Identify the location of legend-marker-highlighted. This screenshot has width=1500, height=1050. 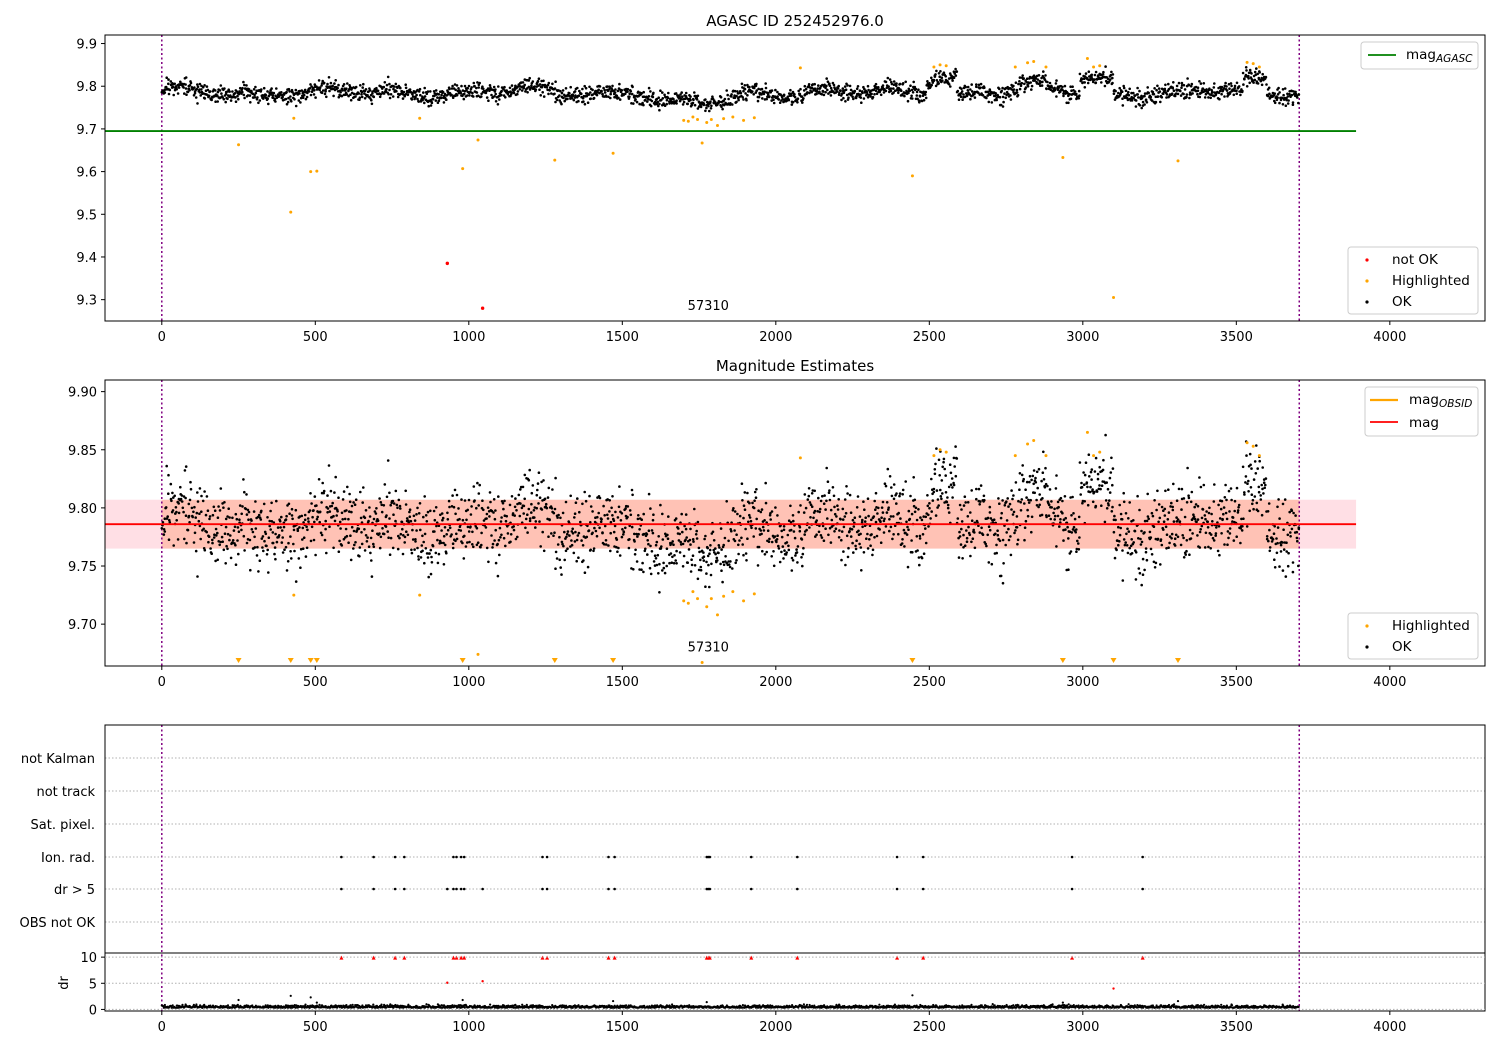
(1367, 281).